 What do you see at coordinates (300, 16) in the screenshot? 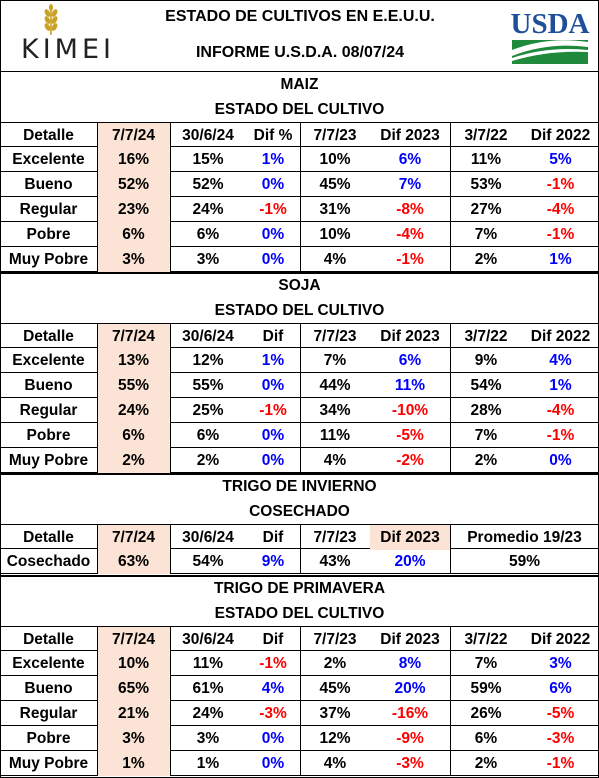
I see `report-title: ESTADO DE CULTIVOS EN E.E.U.U.` at bounding box center [300, 16].